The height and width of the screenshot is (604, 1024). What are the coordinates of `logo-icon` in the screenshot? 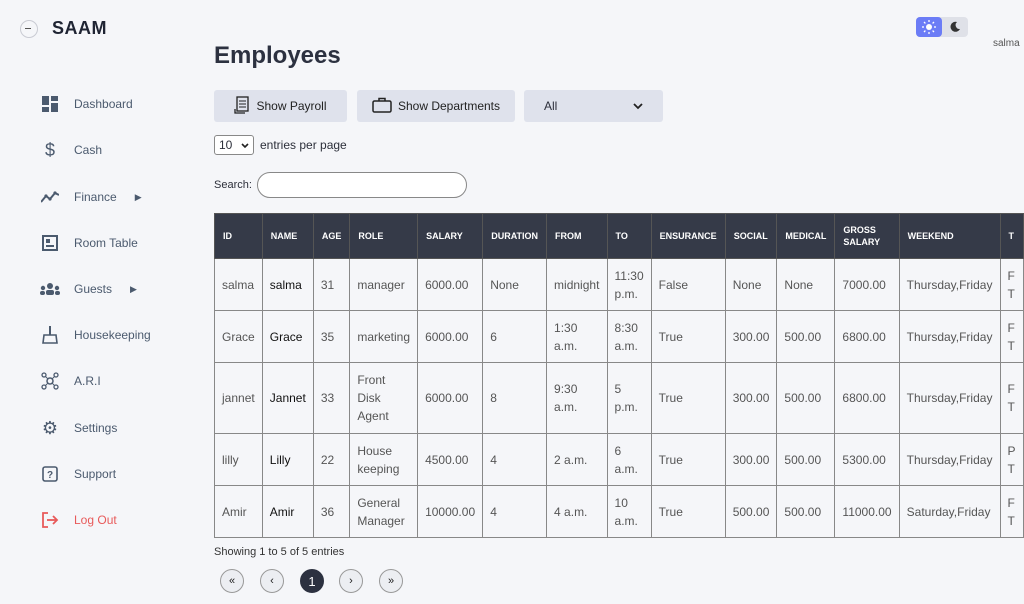 It's located at (29, 28).